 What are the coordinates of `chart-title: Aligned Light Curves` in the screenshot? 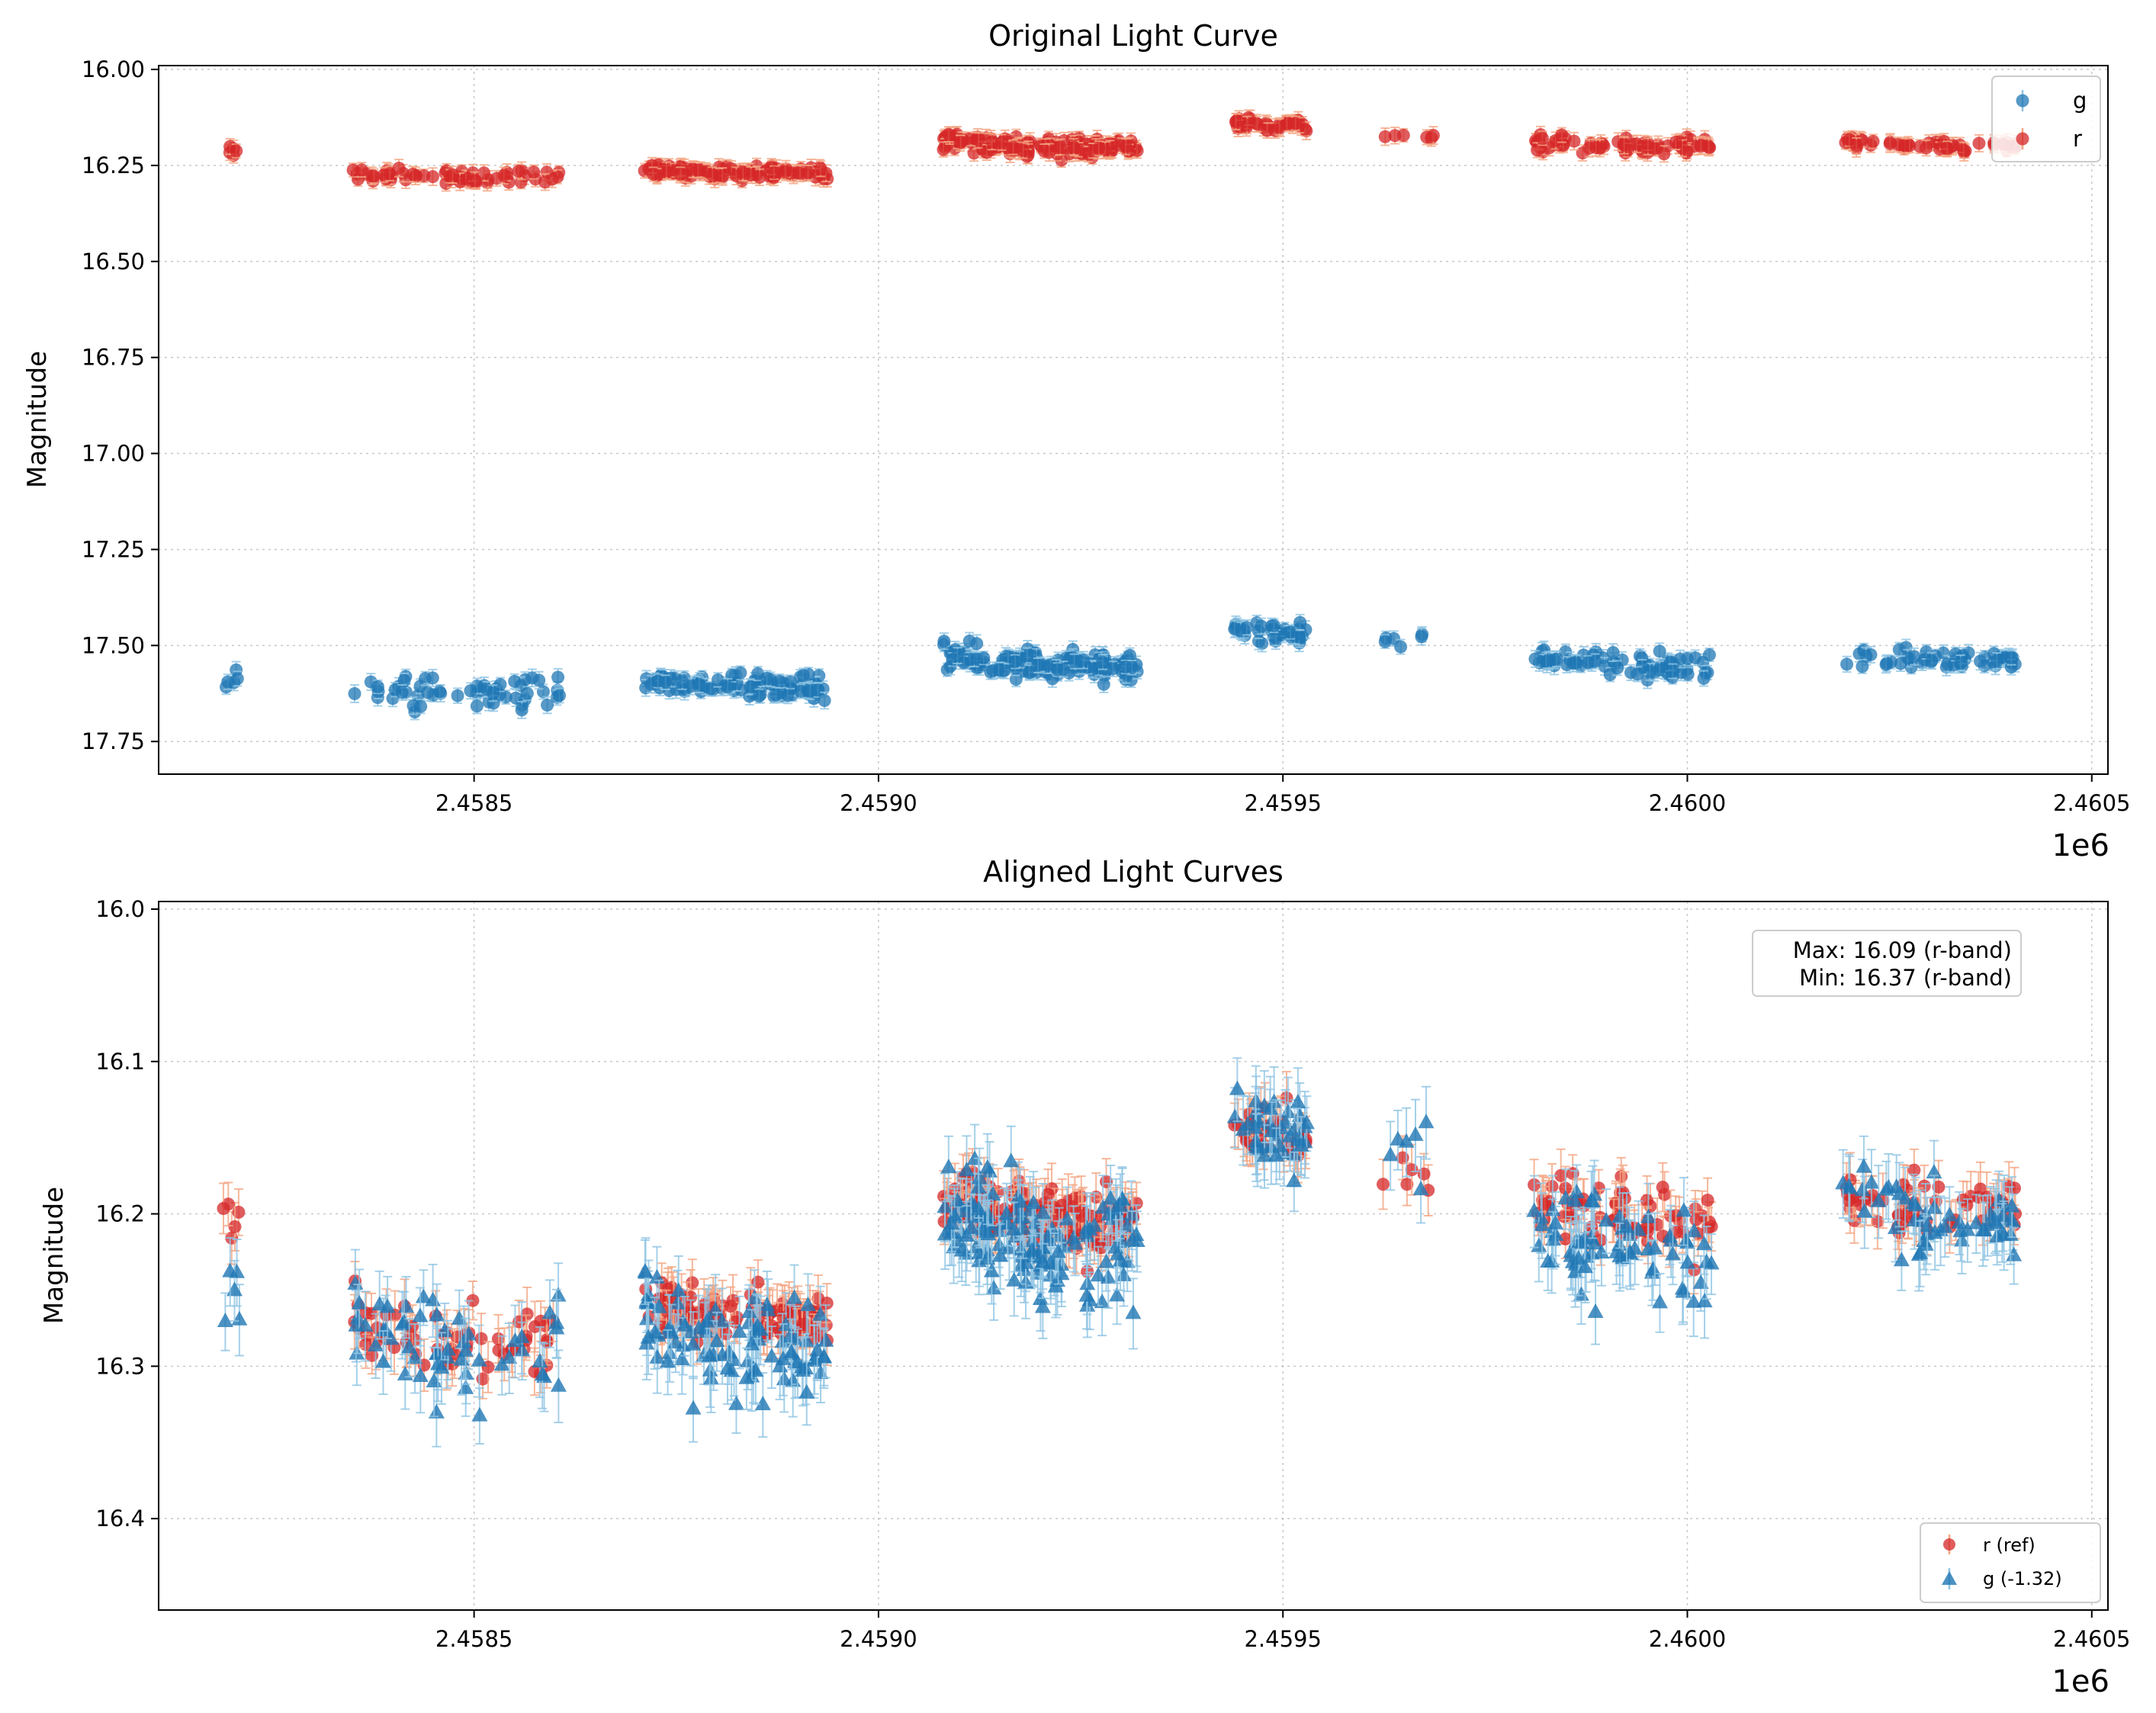 It's located at (1133, 872).